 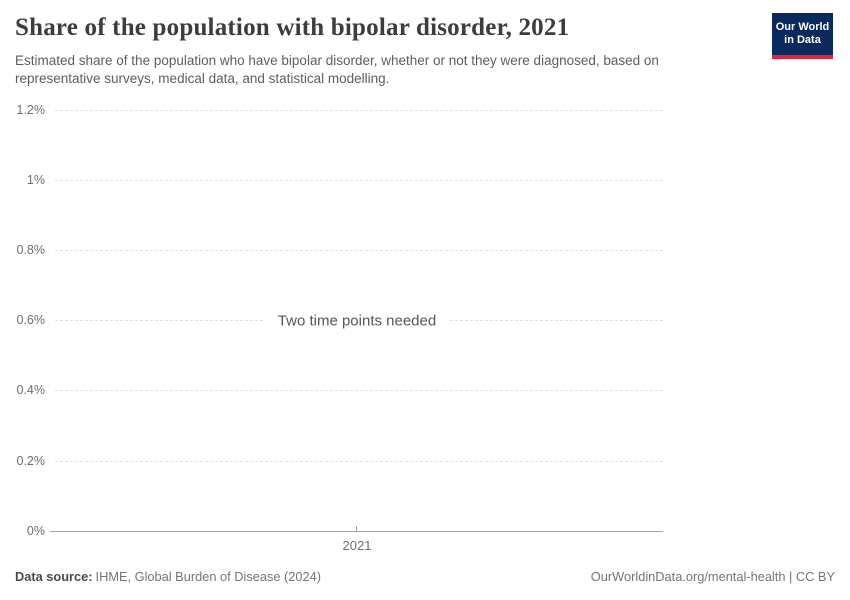 What do you see at coordinates (359, 390) in the screenshot?
I see `gridline-0.4` at bounding box center [359, 390].